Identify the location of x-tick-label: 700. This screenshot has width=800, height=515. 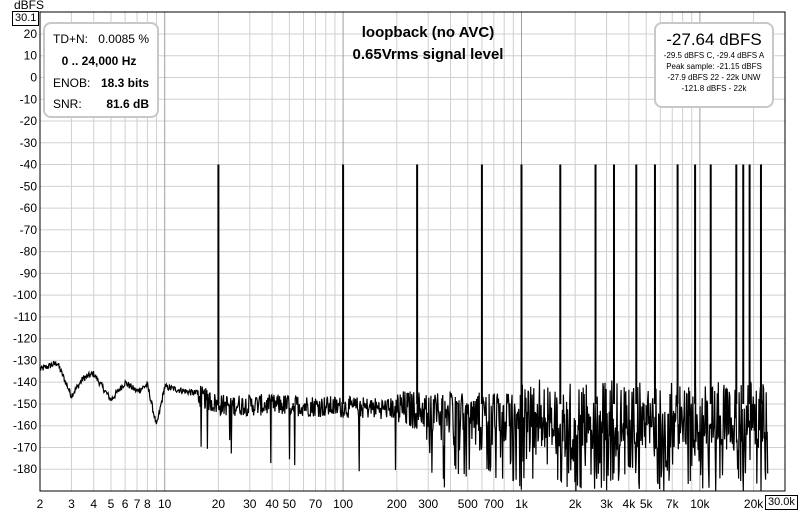
(494, 504).